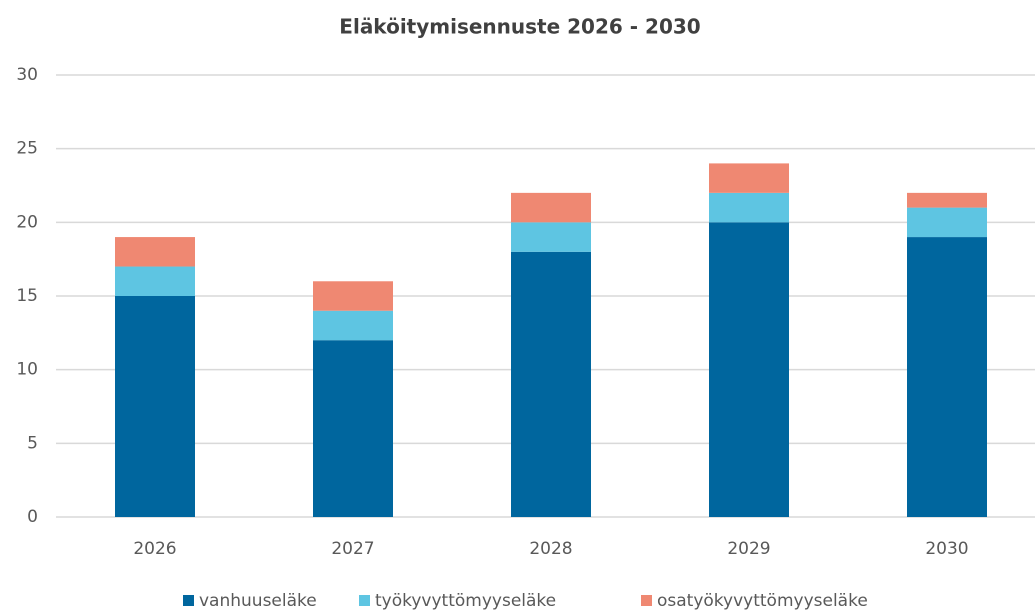  Describe the element at coordinates (946, 549) in the screenshot. I see `x-tick-label: 2030` at that location.